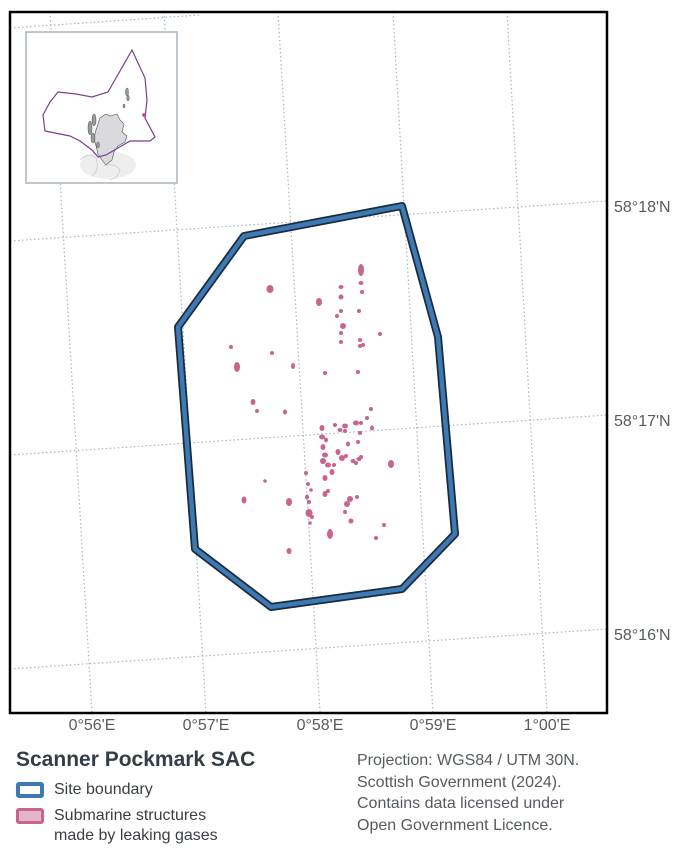  Describe the element at coordinates (92, 725) in the screenshot. I see `longitude-label: 0°56'E` at that location.